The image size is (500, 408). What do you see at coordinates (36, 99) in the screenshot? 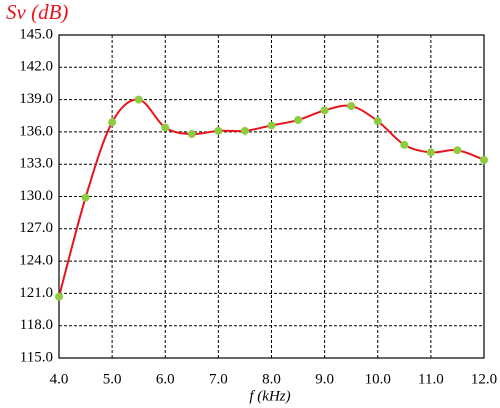
I see `y-tick-label: 139.0` at bounding box center [36, 99].